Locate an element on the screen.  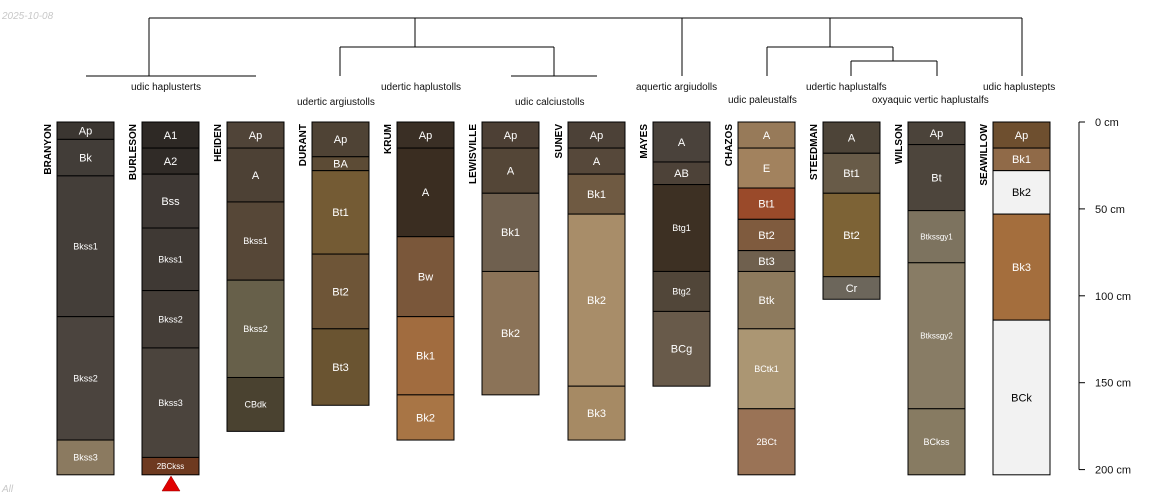
profile-name: HEIDEN is located at coordinates (218, 143).